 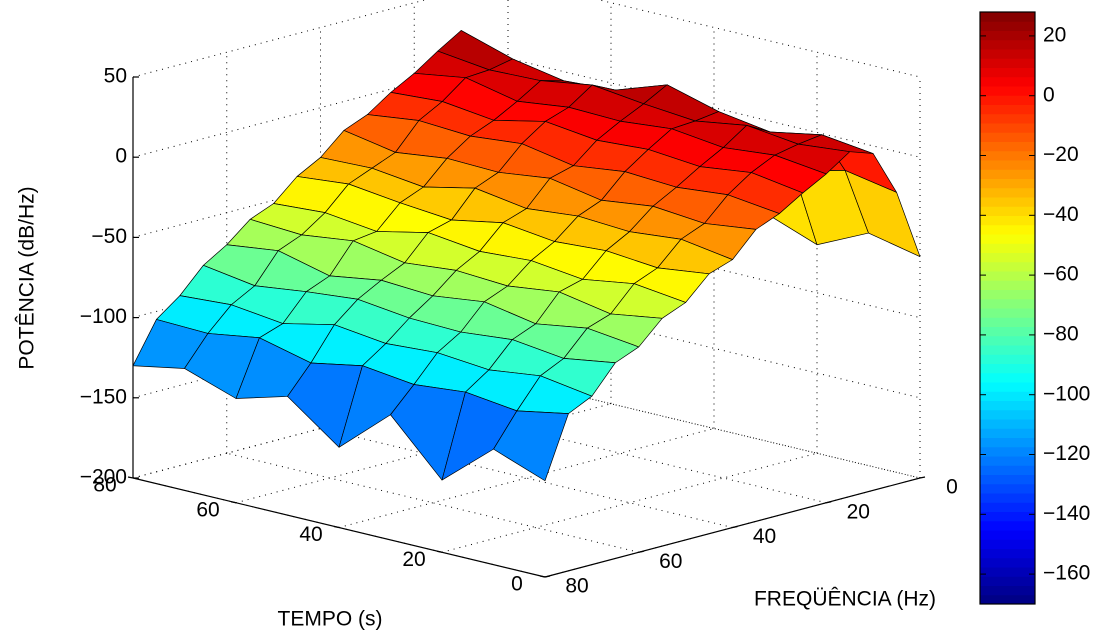 What do you see at coordinates (104, 485) in the screenshot?
I see `y-tick-label: 80` at bounding box center [104, 485].